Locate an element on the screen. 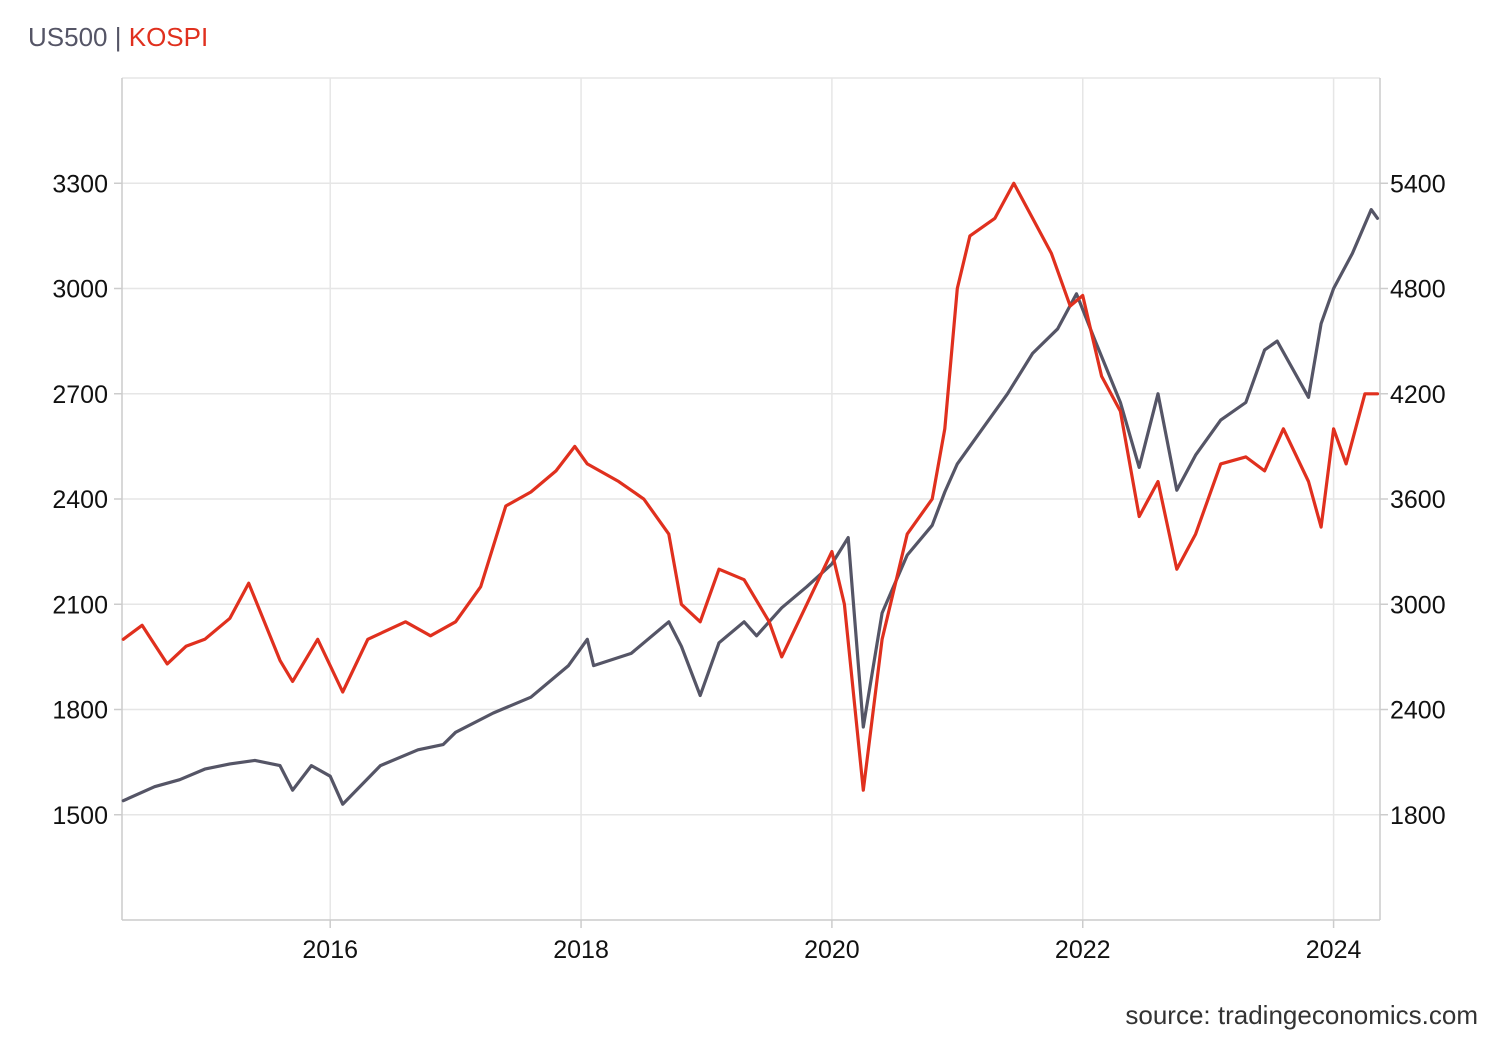 This screenshot has height=1040, width=1500. right-tick-label: 5400 is located at coordinates (1418, 184).